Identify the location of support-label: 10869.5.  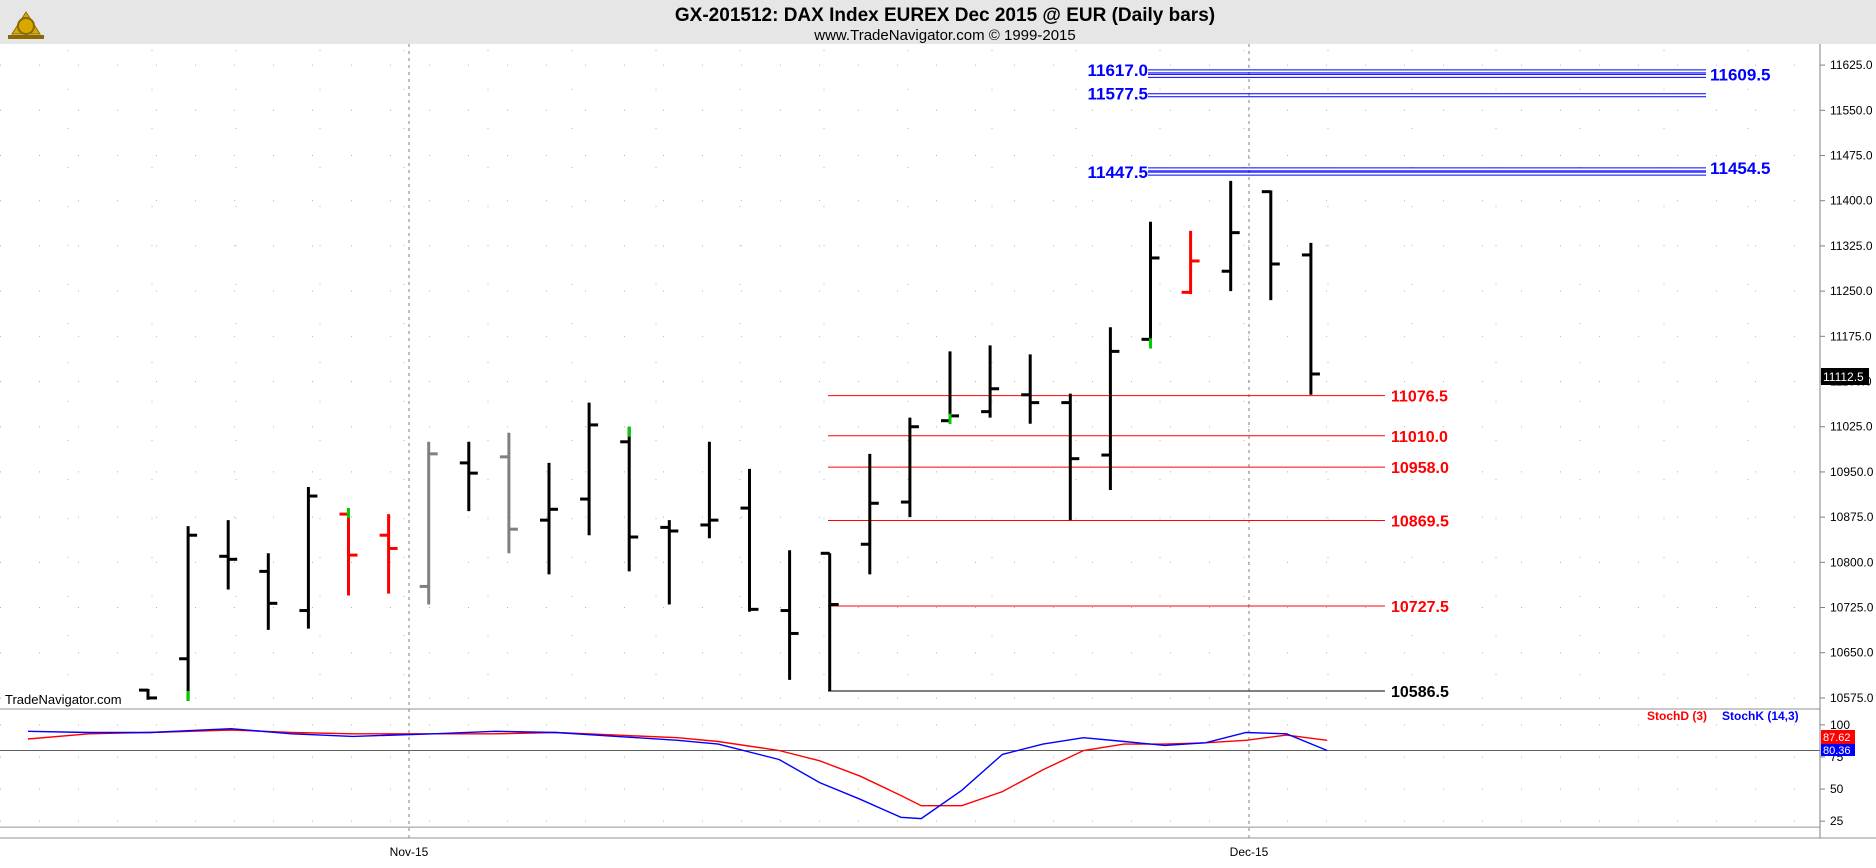
(1420, 521).